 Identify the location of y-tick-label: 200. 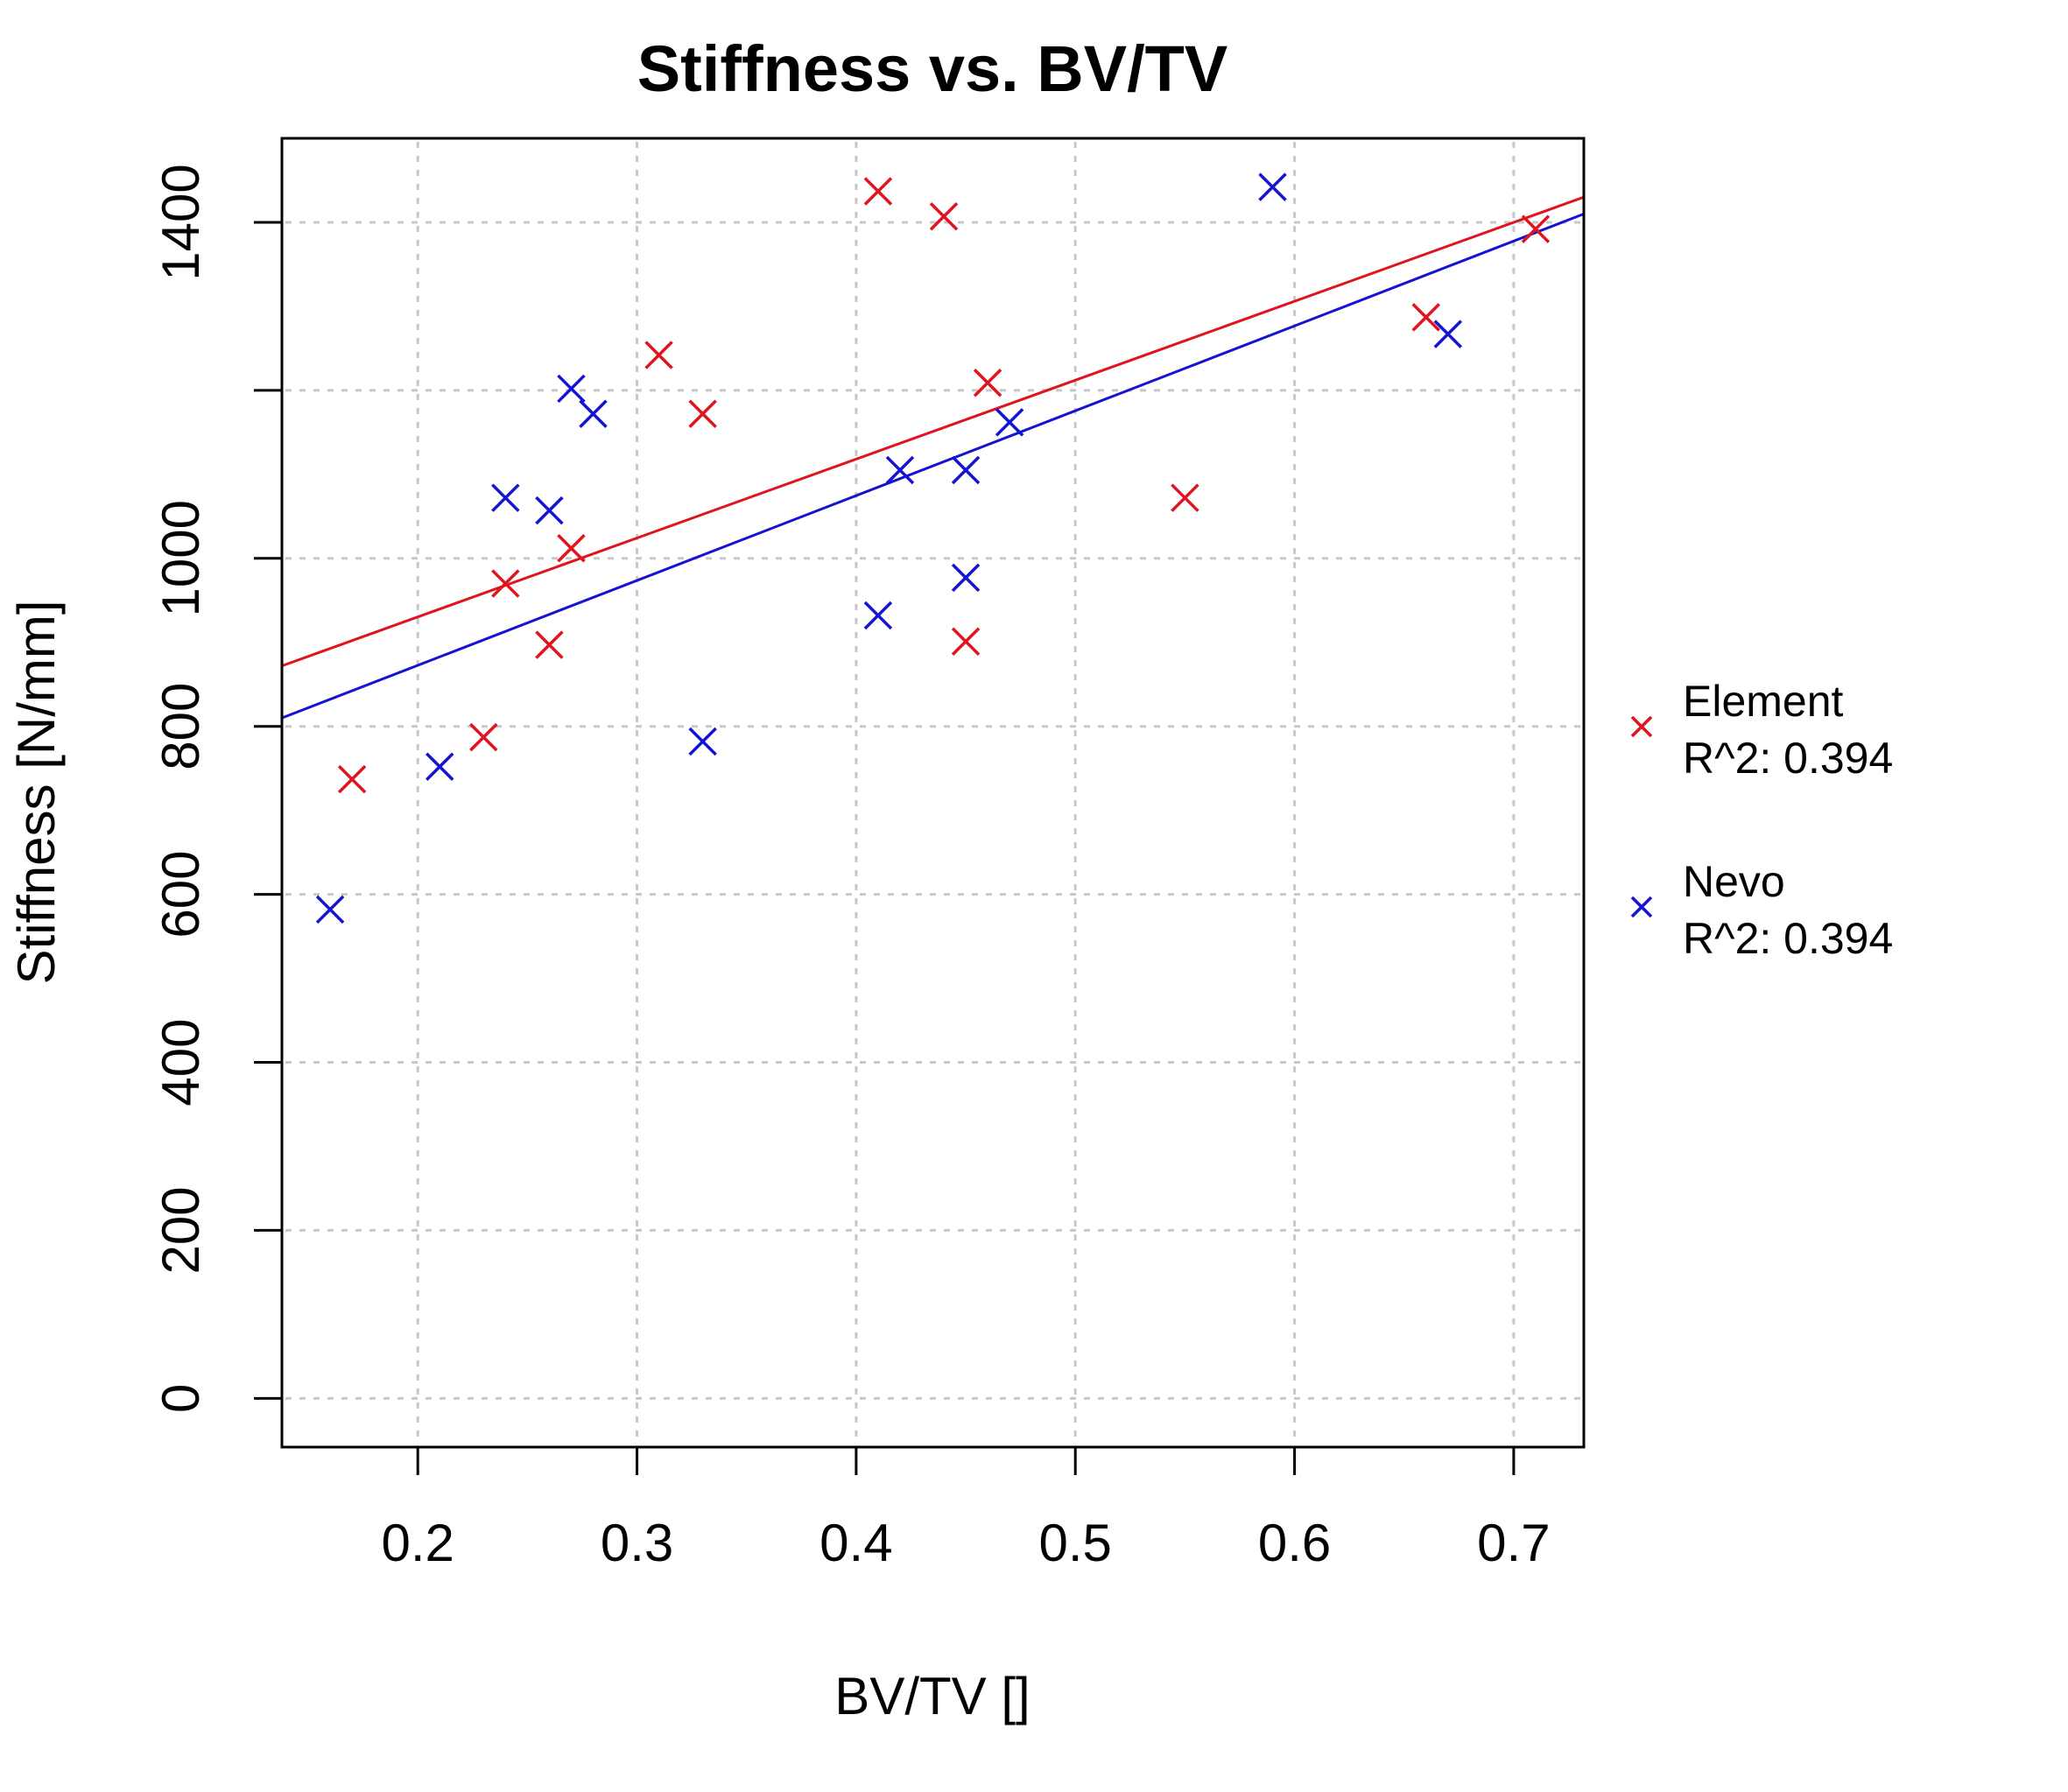
(180, 1230).